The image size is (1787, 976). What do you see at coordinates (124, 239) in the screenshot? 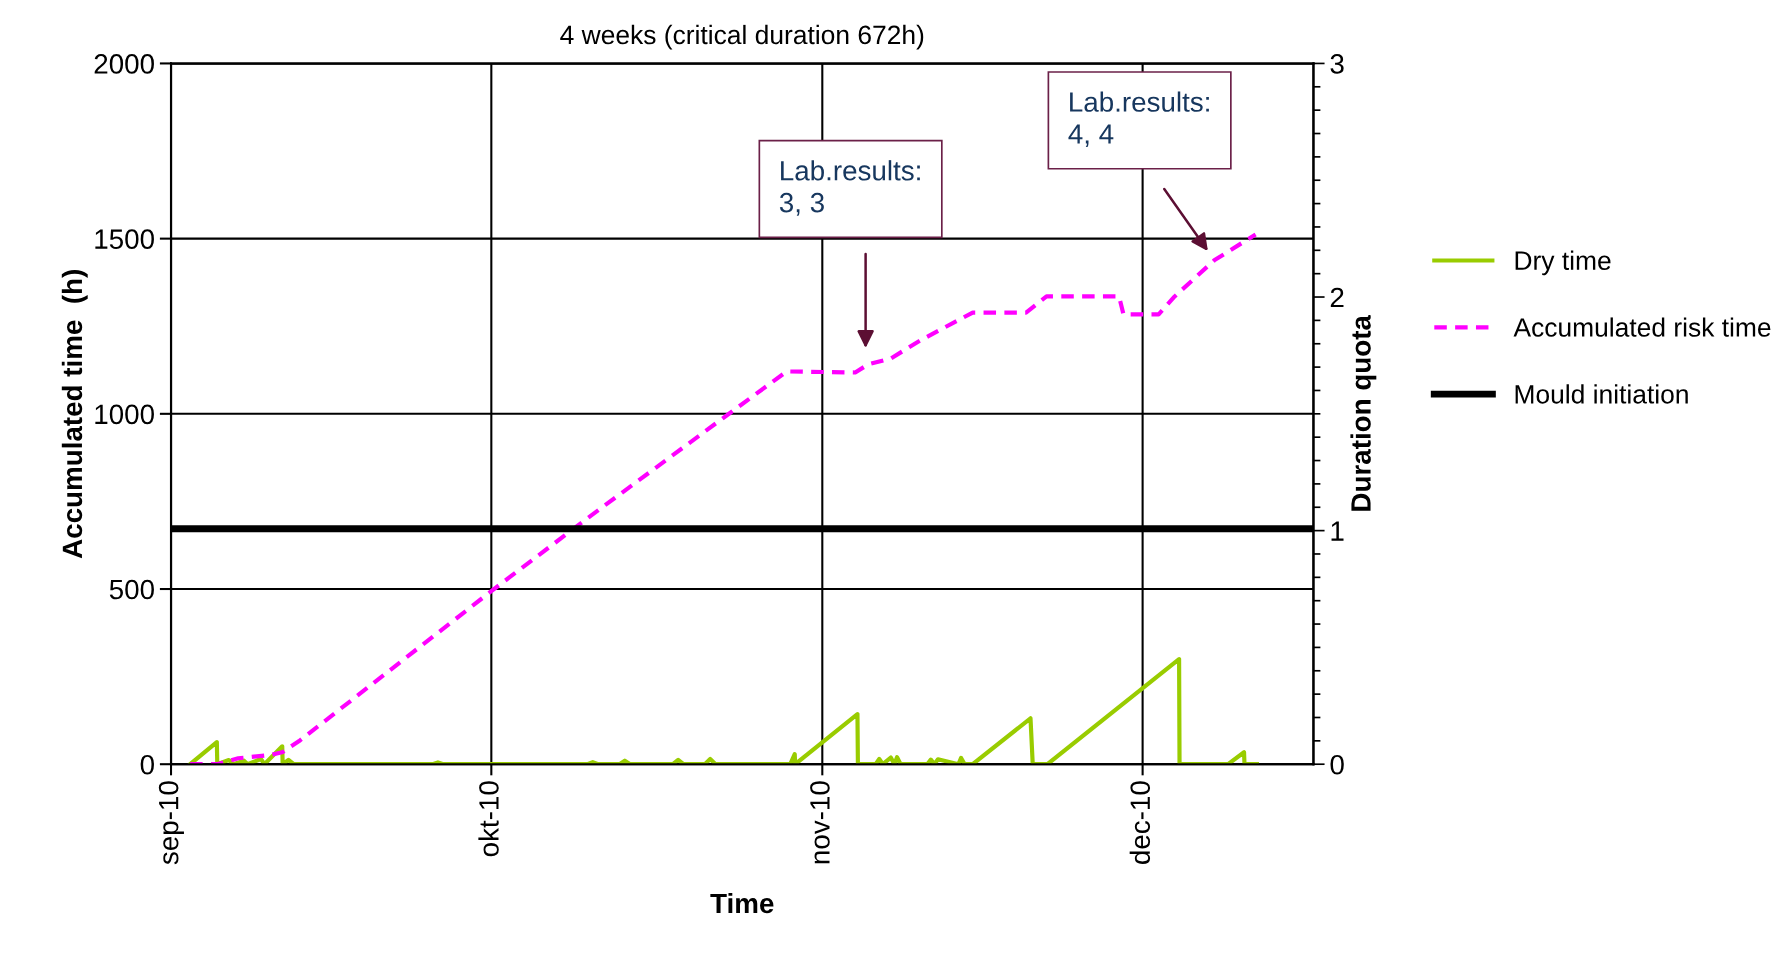
I see `y-tick-label: 1500` at bounding box center [124, 239].